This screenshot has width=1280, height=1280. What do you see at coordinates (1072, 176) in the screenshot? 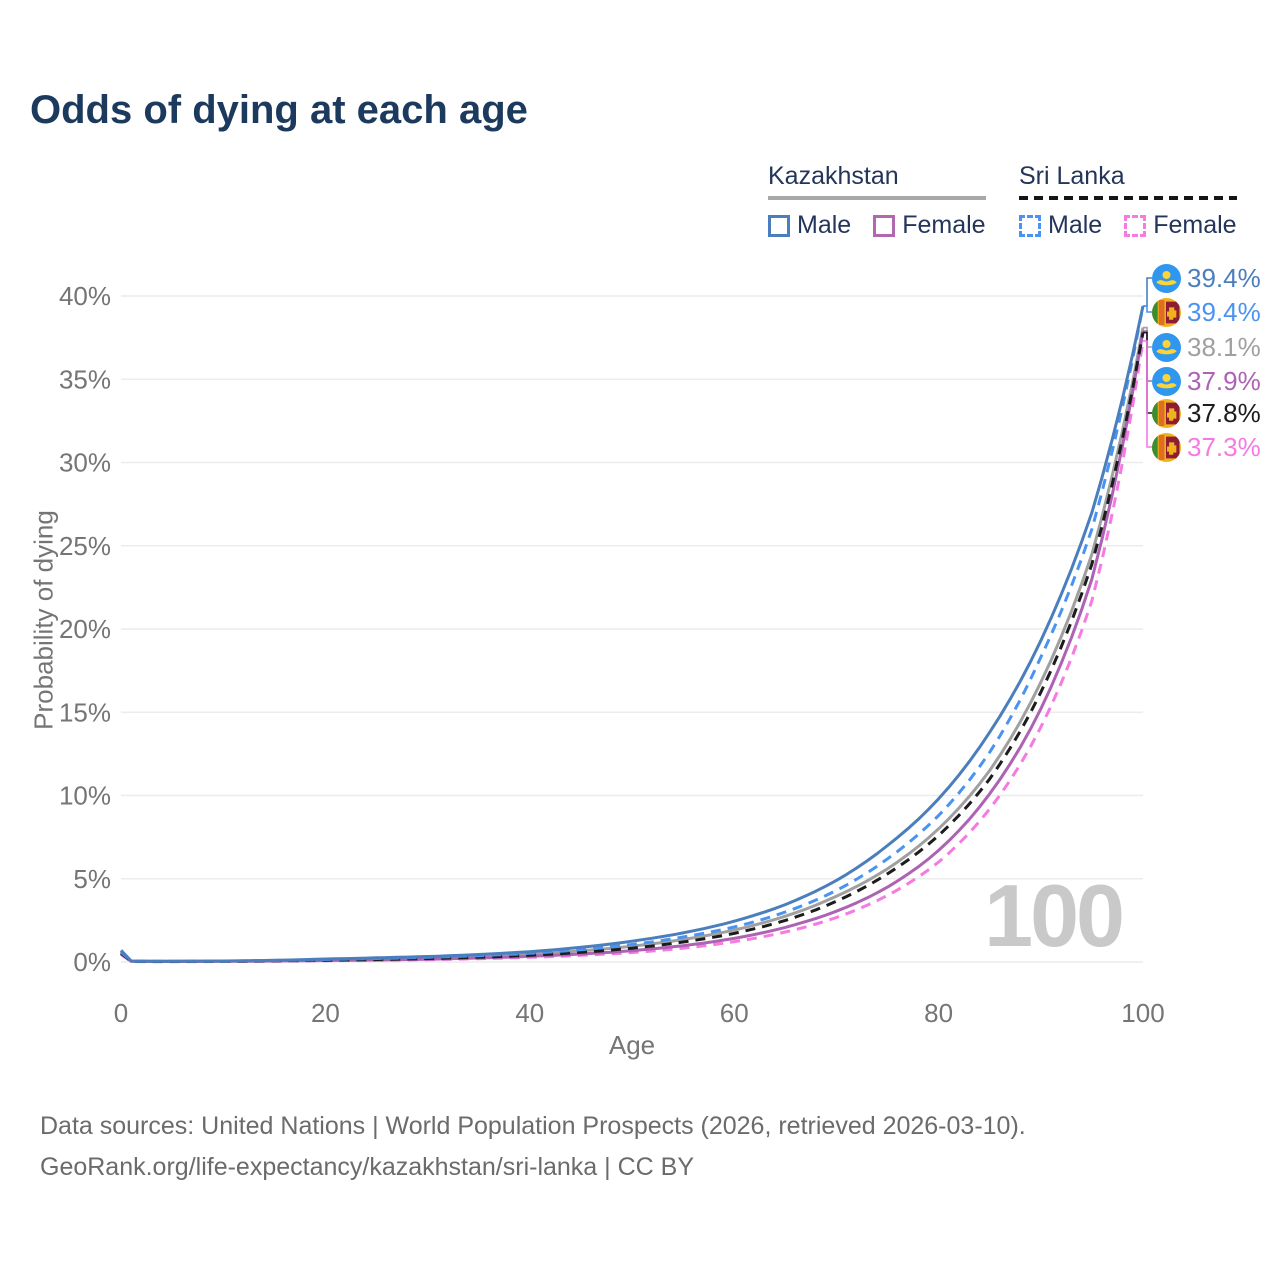
I see `legend-country-sri-lanka: Sri Lanka` at bounding box center [1072, 176].